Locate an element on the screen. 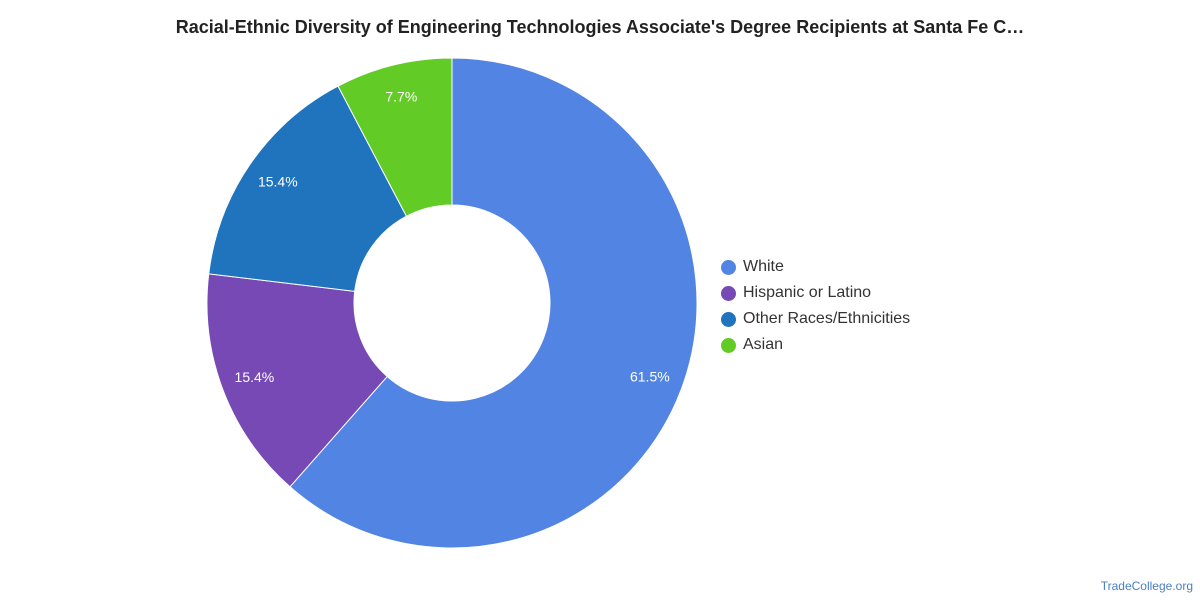  data-label: 7.7% is located at coordinates (401, 96).